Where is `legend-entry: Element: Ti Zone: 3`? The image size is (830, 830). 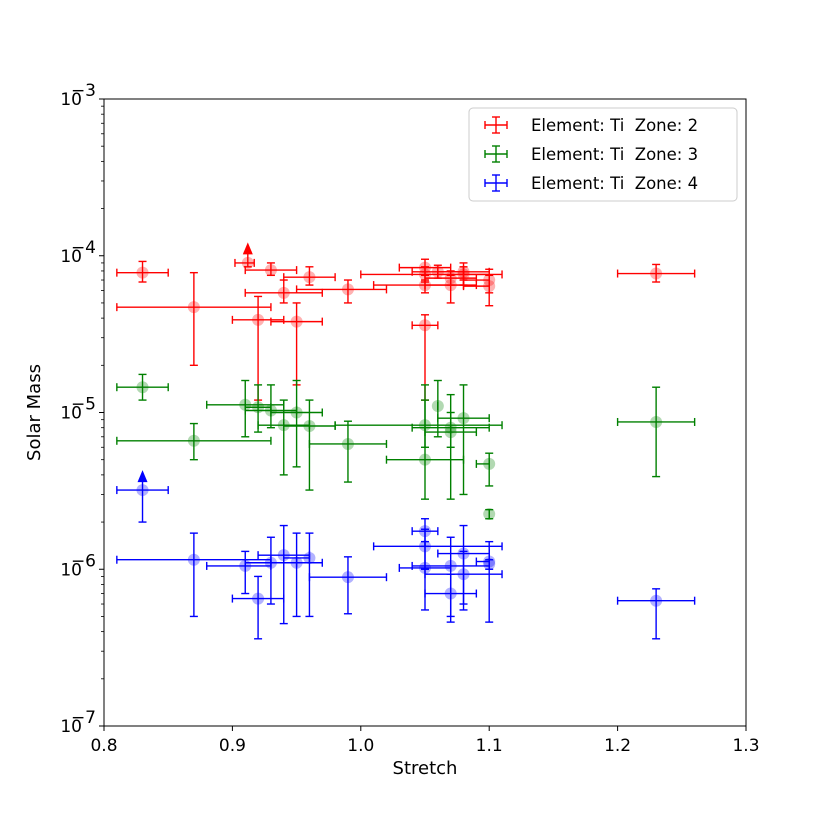
legend-entry: Element: Ti Zone: 3 is located at coordinates (591, 154).